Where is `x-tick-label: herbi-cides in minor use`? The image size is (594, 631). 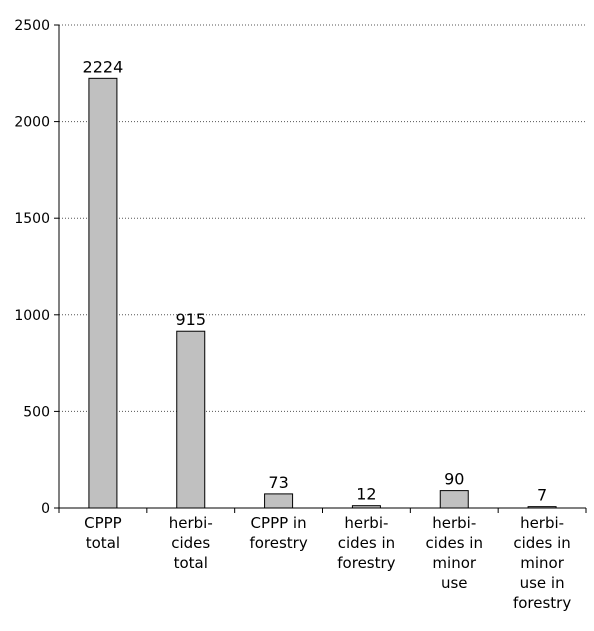
x-tick-label: herbi-cides in minor use is located at coordinates (454, 553).